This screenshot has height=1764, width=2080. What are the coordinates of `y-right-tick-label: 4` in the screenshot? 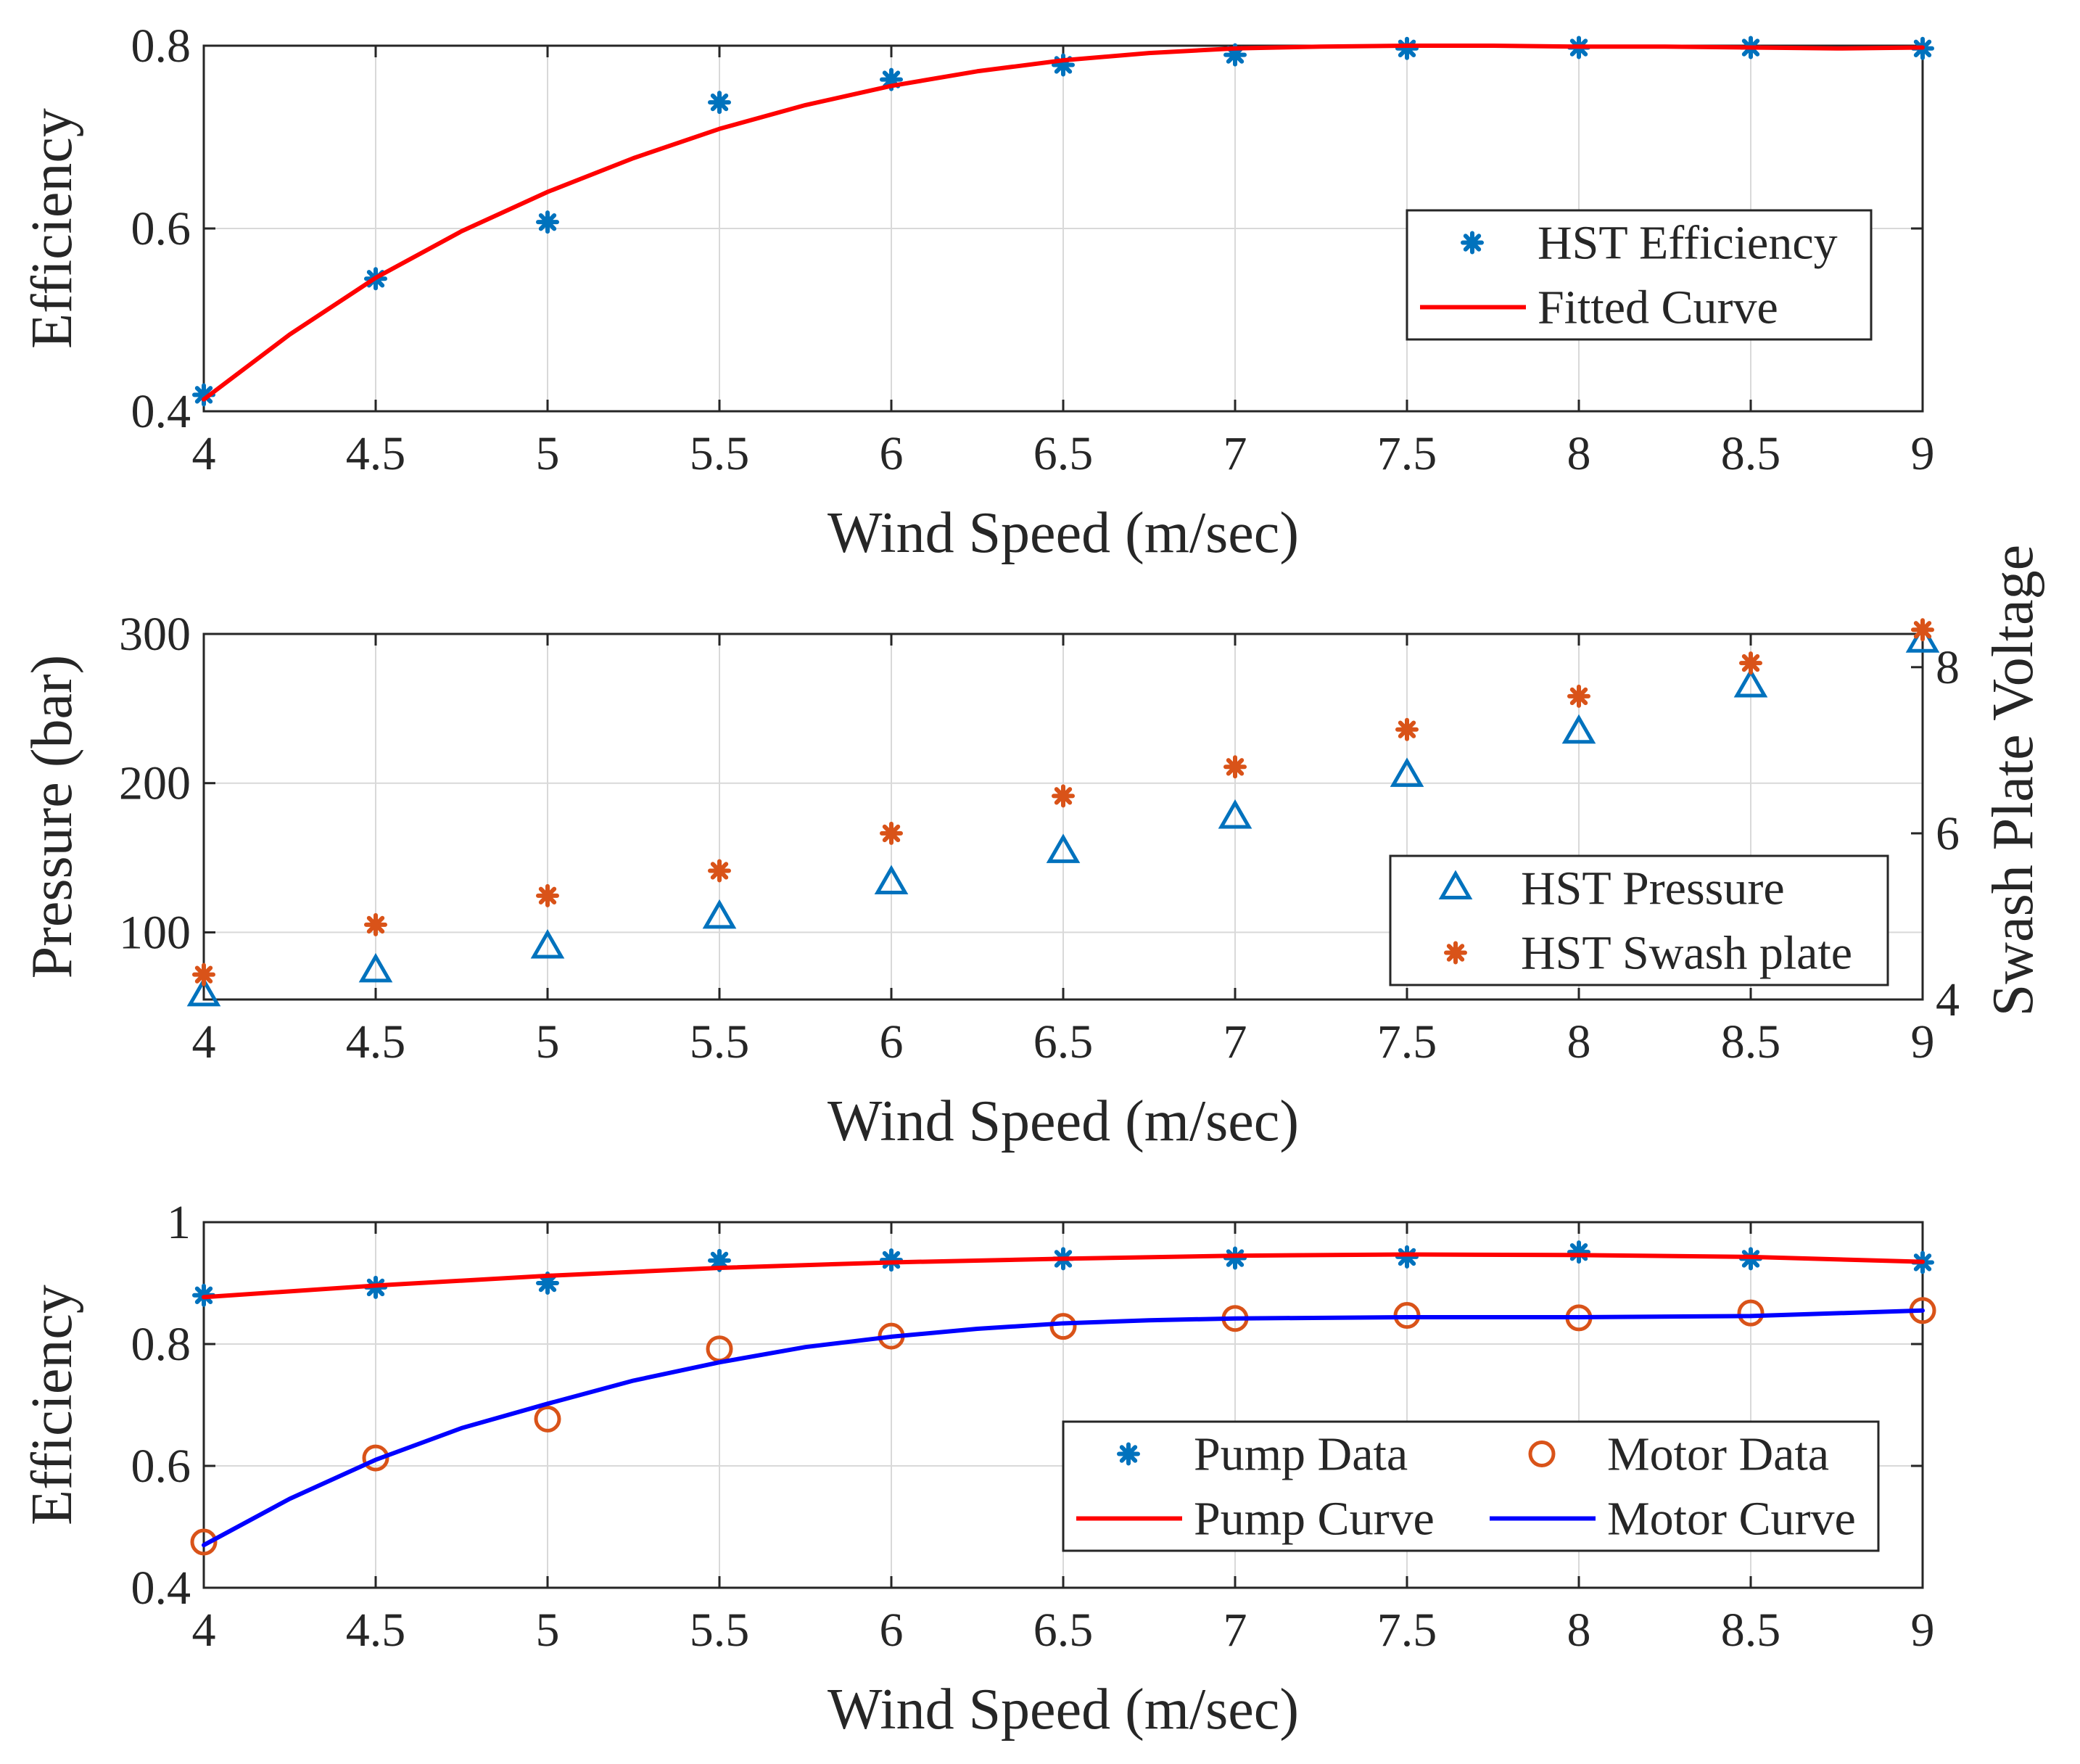 It's located at (1948, 999).